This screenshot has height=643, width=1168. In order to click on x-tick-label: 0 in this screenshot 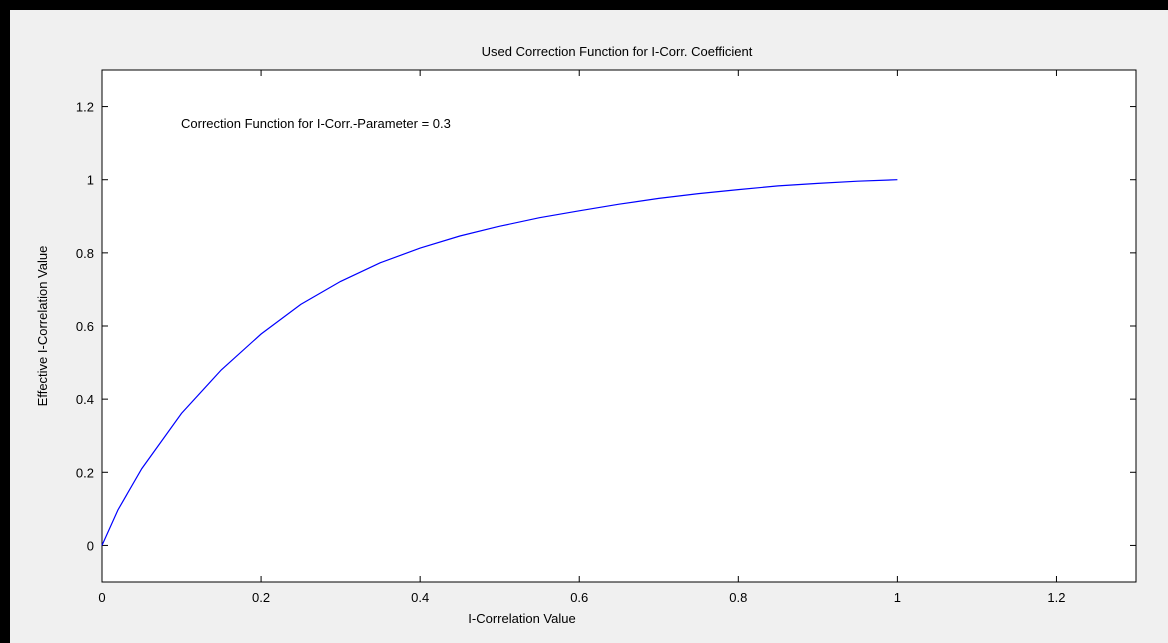, I will do `click(101, 597)`.